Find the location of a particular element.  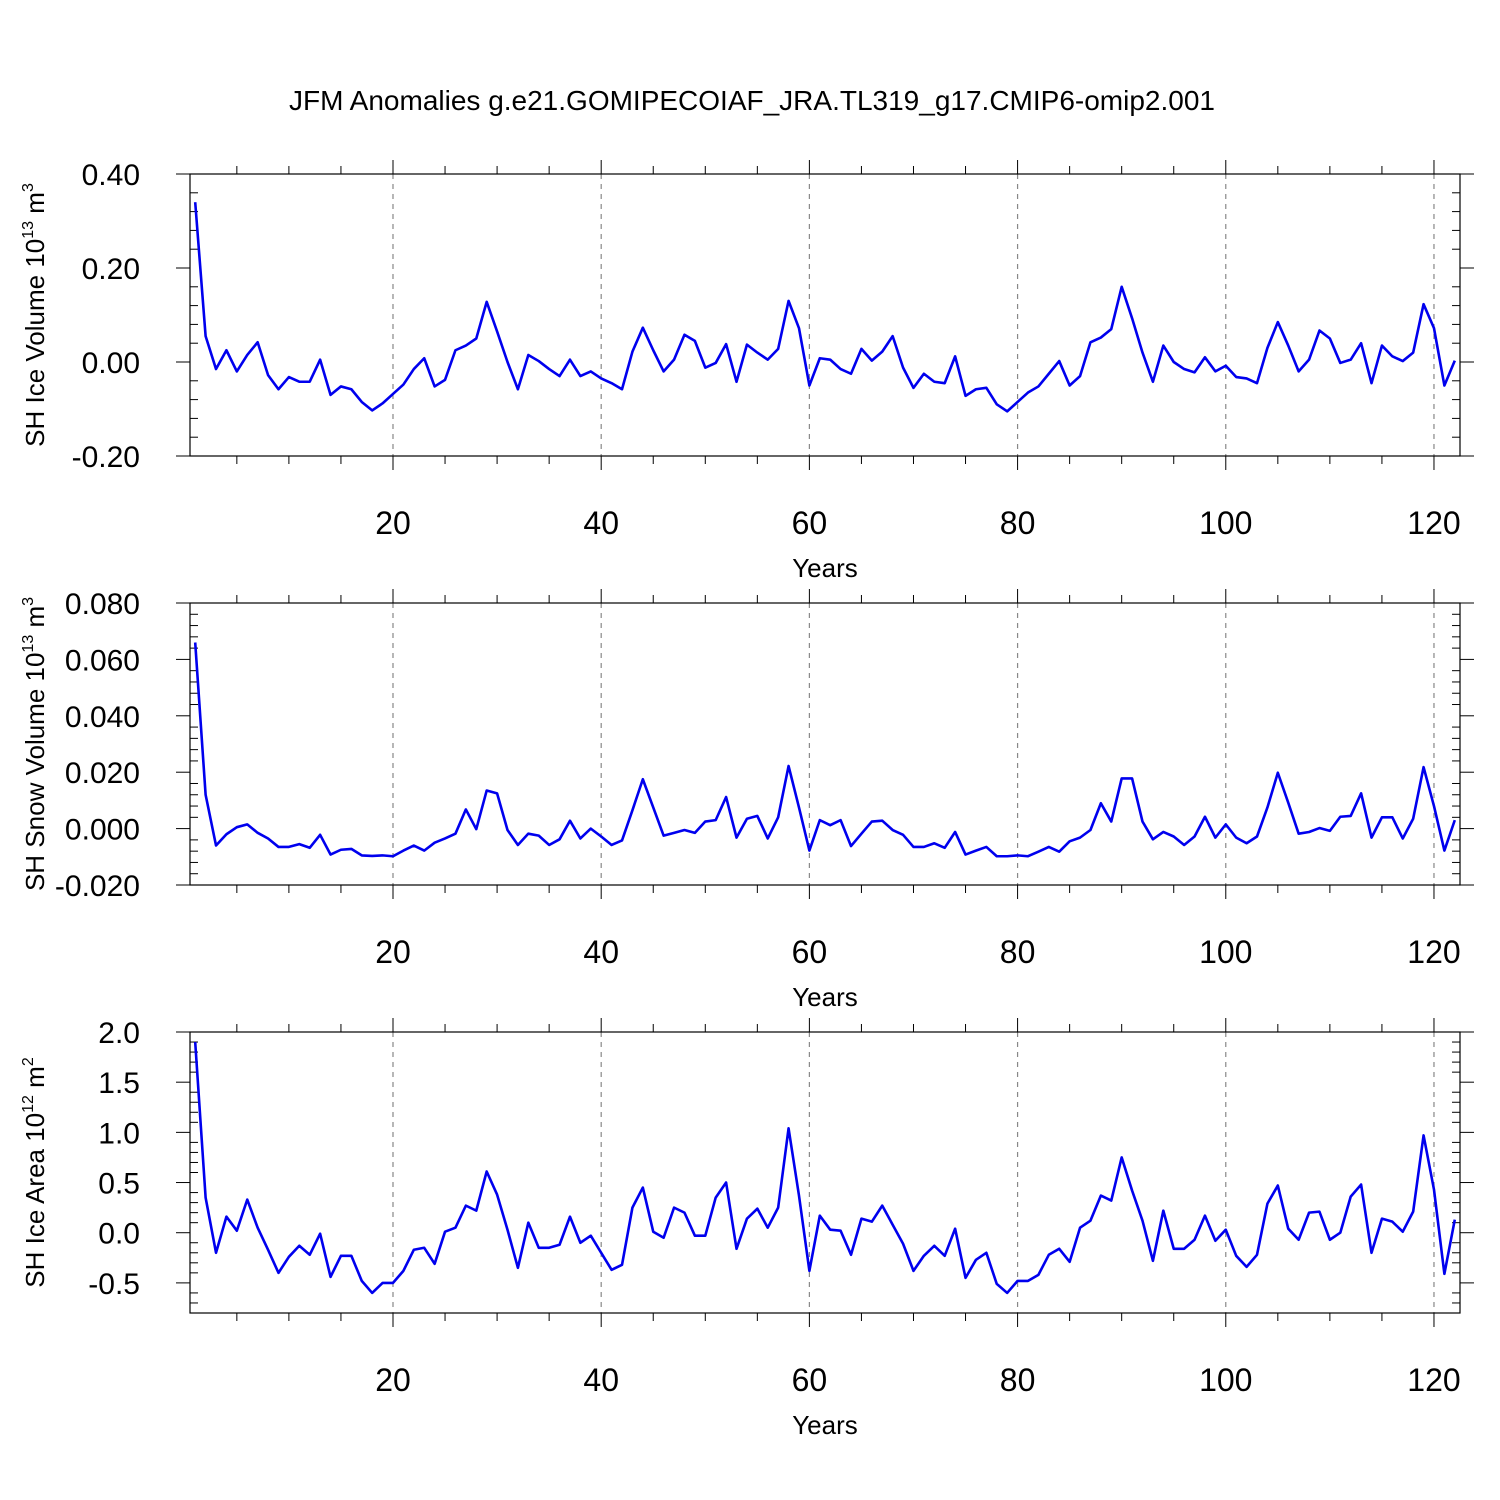

y-axis-label-part: SH Snow Volume 10 is located at coordinates (35, 772).